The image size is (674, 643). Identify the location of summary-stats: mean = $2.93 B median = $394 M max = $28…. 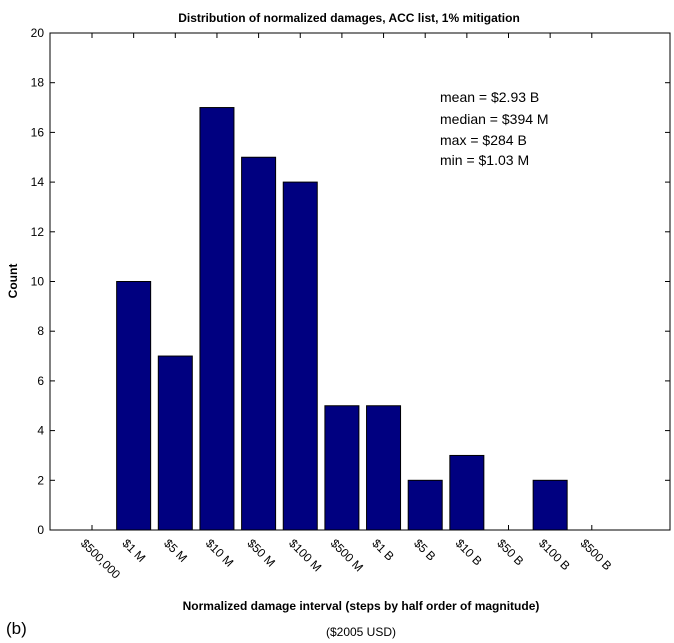
(494, 128).